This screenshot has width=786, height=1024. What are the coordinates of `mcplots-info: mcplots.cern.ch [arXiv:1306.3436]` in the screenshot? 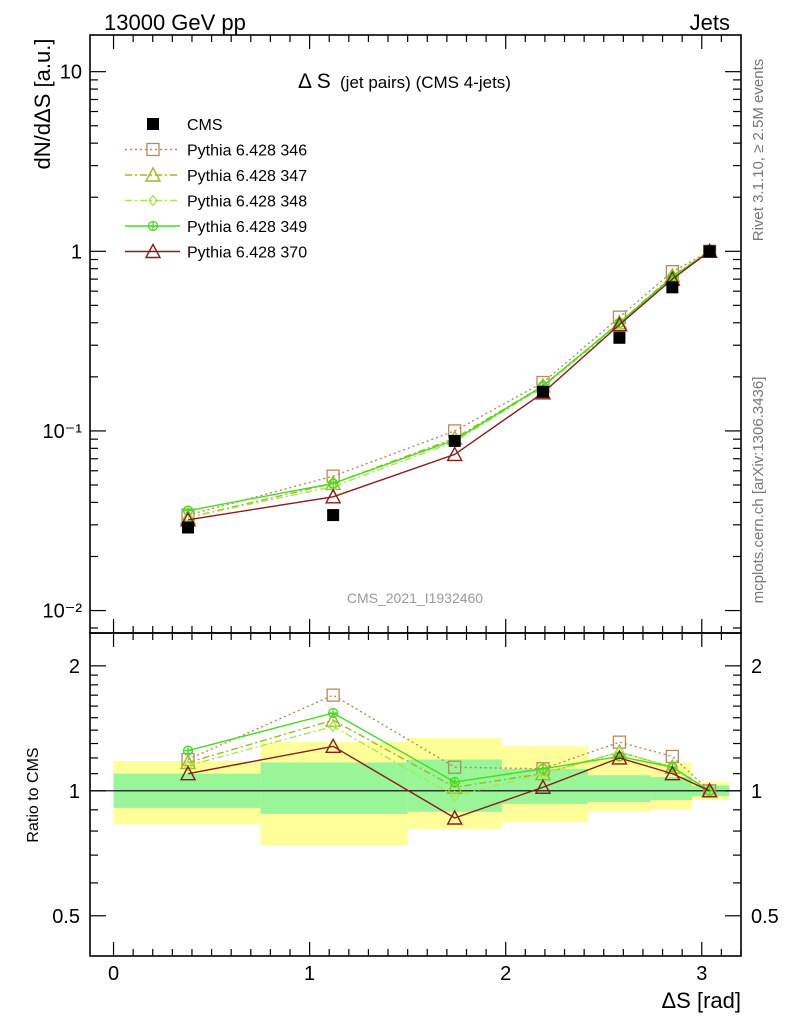 It's located at (758, 490).